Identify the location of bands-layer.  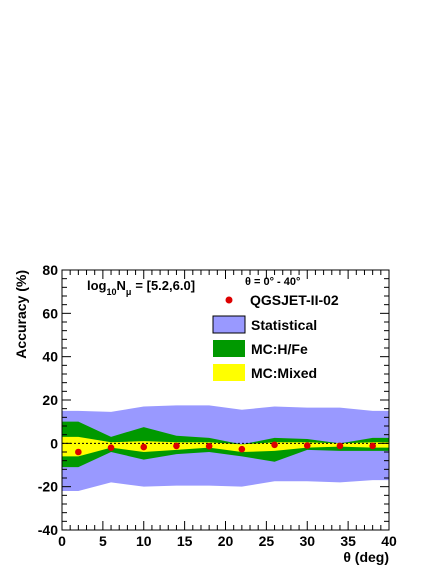
(225, 448).